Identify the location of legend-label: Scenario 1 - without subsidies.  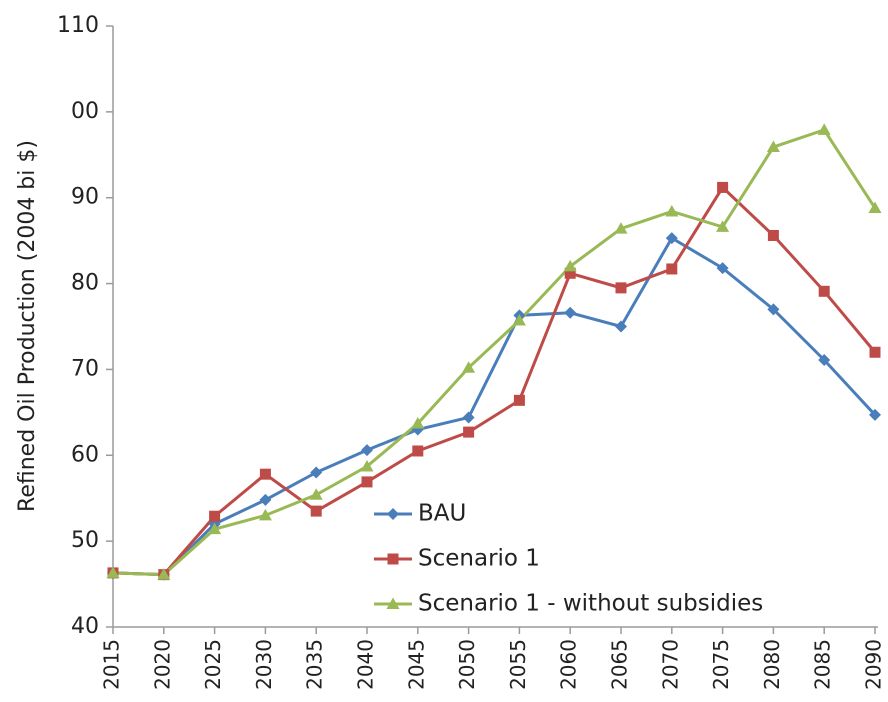
(590, 604).